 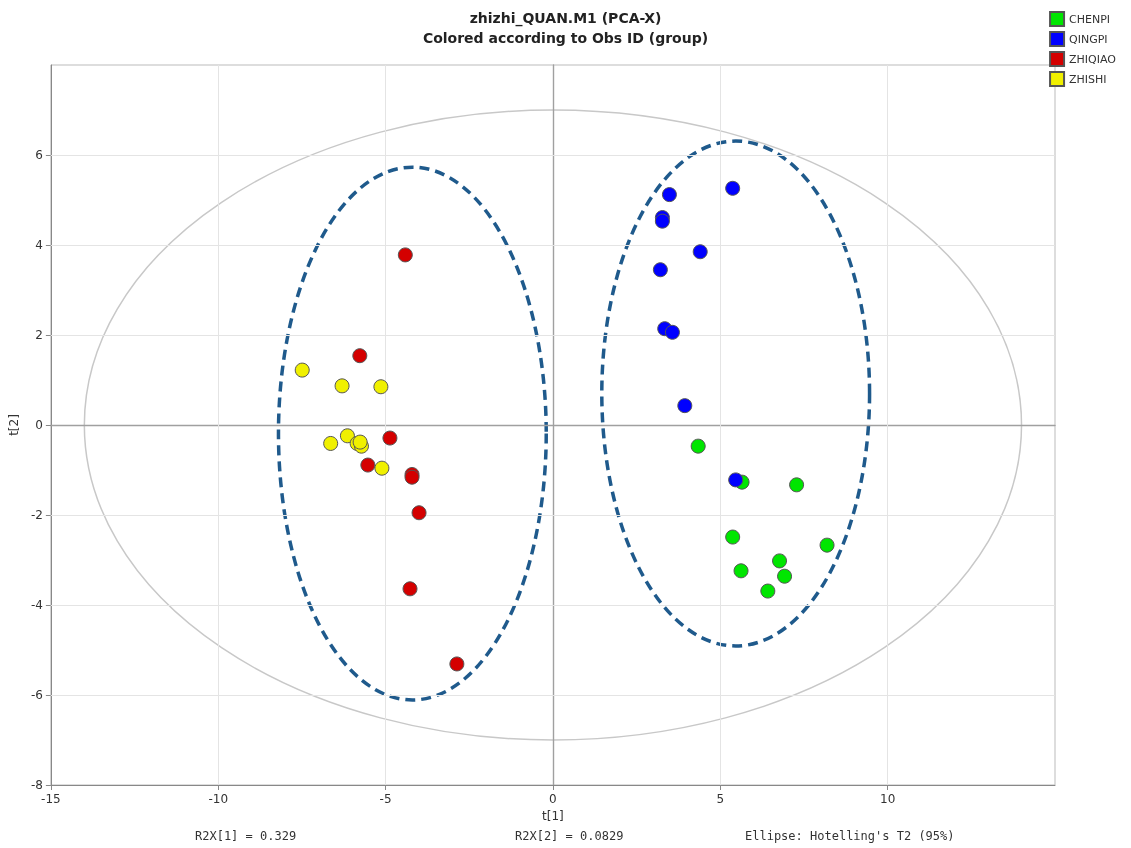 I want to click on y-tick-label: 0, so click(x=39, y=425).